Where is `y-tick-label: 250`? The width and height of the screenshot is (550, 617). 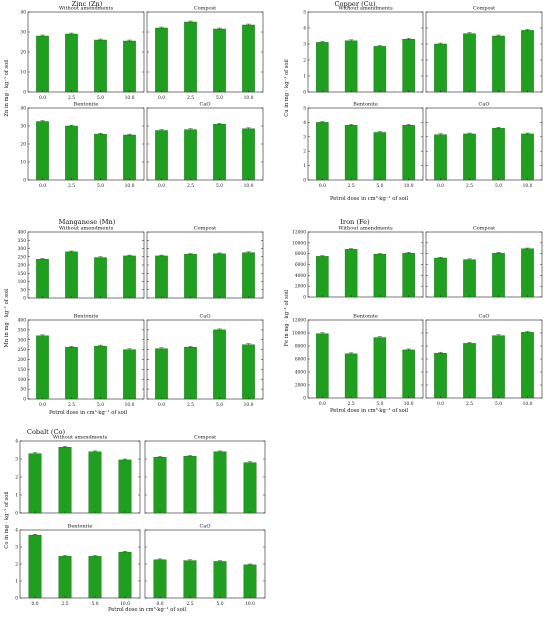
y-tick-label: 250 is located at coordinates (22, 350).